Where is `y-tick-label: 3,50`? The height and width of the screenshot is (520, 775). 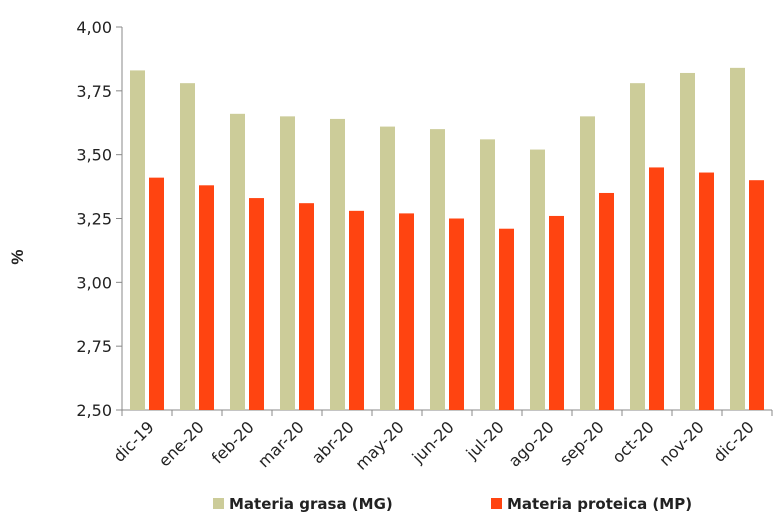
y-tick-label: 3,50 is located at coordinates (94, 155).